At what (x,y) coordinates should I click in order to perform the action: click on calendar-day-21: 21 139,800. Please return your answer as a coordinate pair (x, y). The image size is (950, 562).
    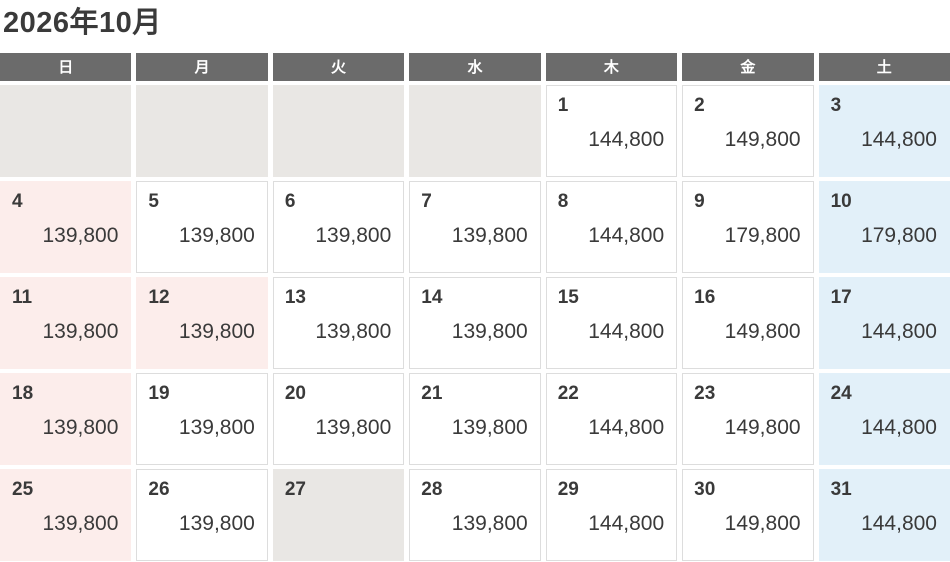
    Looking at the image, I should click on (475, 418).